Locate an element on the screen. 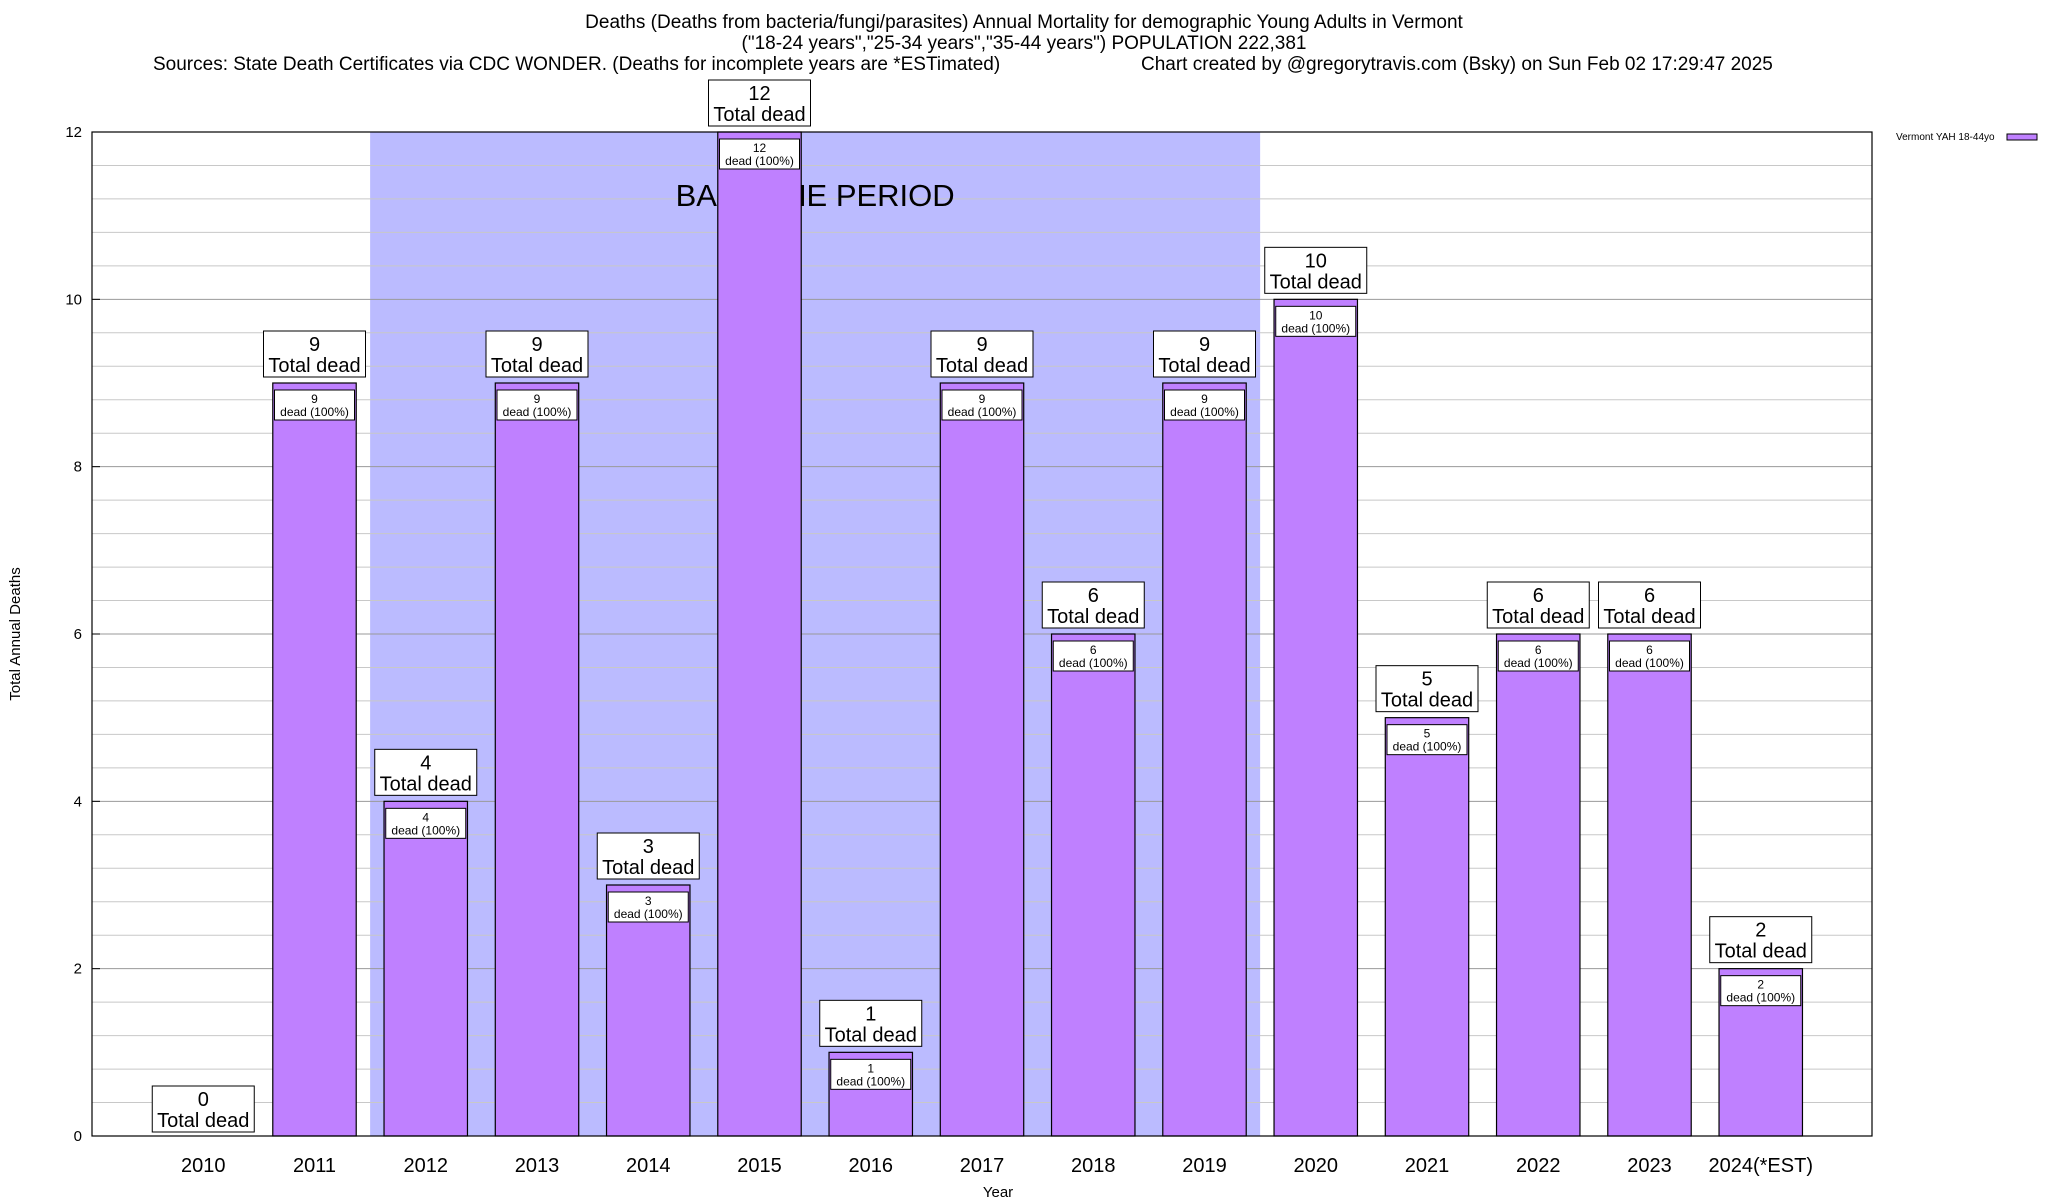 The height and width of the screenshot is (1200, 2048). bar-inner-value-label: 12 is located at coordinates (760, 148).